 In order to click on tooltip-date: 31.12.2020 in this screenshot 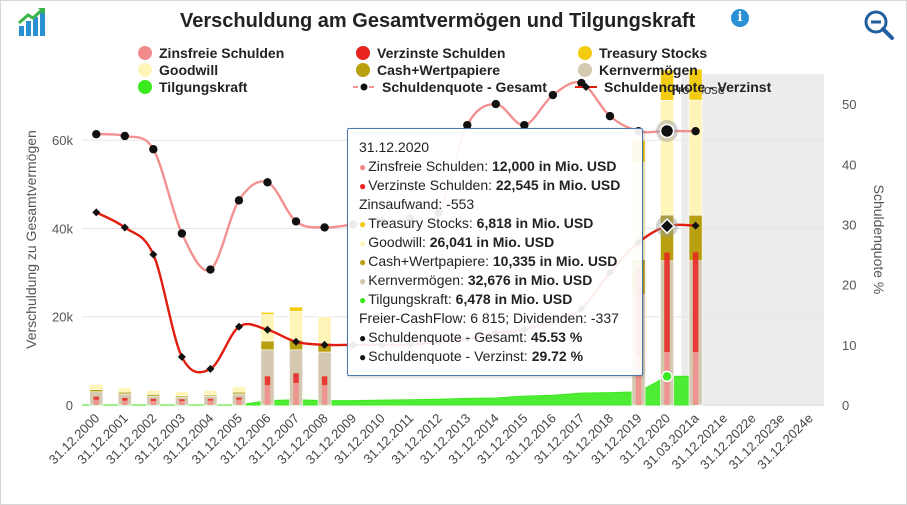, I will do `click(394, 147)`.